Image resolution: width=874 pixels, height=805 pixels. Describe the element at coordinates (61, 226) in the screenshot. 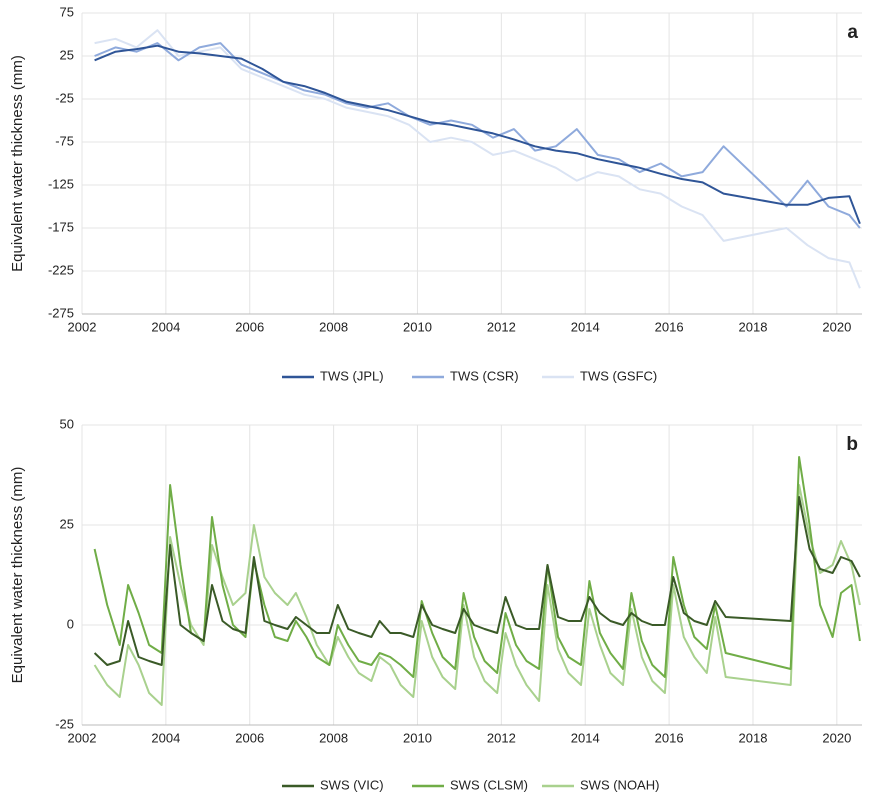

I see `y-tick-label: -175` at that location.